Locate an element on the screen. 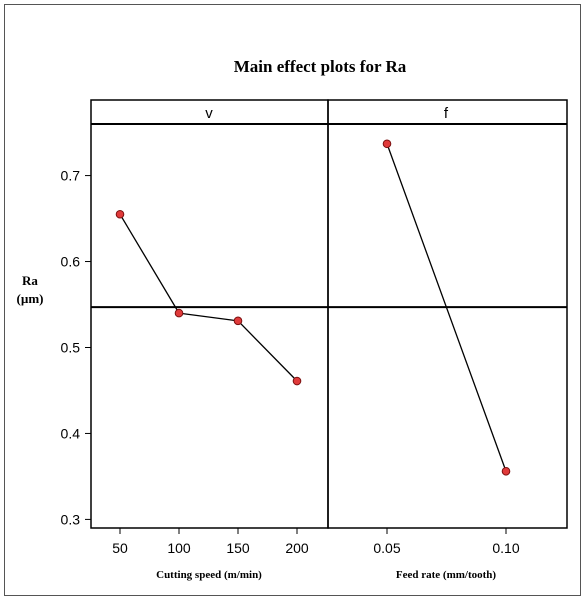 The width and height of the screenshot is (587, 602). x-tick-label: 150 is located at coordinates (238, 548).